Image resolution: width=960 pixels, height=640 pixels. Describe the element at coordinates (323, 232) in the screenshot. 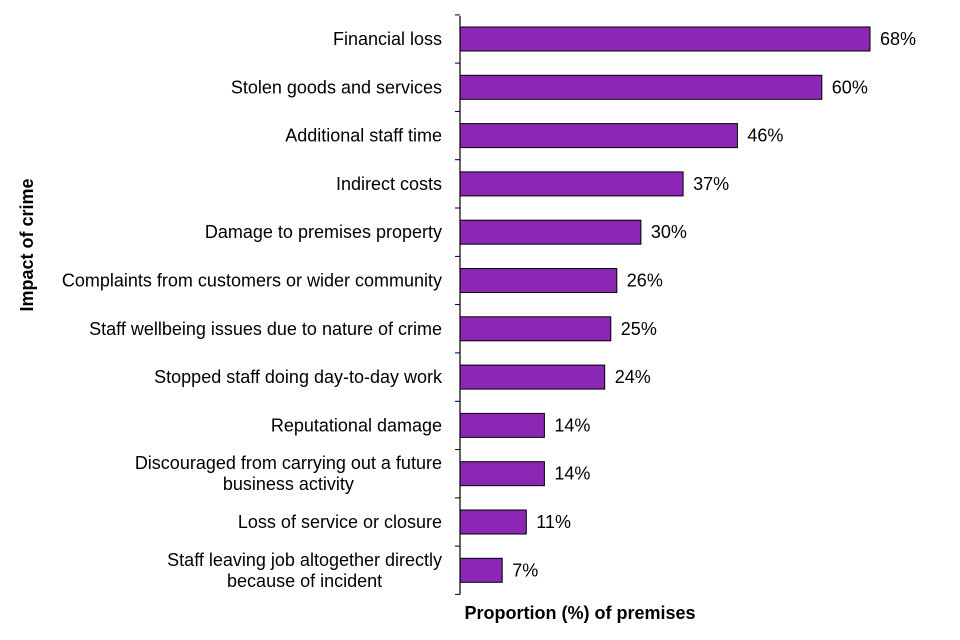

I see `category-label: Damage to premises property` at that location.